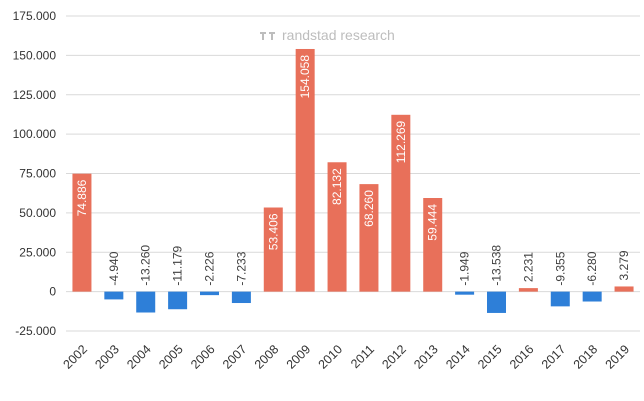  I want to click on x-tick-label: 2004, so click(139, 357).